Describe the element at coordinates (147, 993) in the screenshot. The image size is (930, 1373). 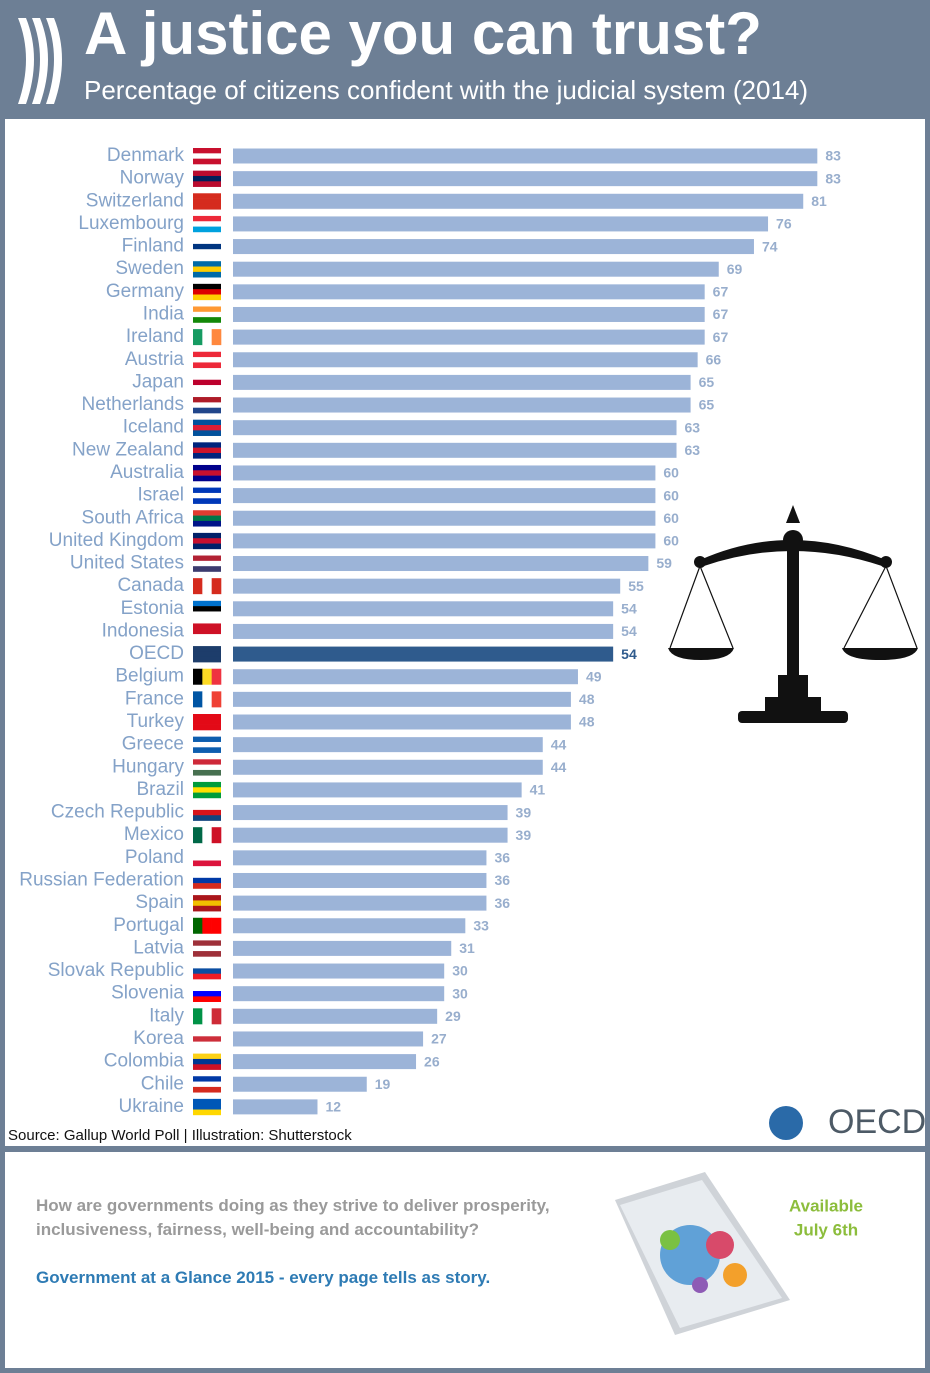
I see `category-label: Slovenia` at that location.